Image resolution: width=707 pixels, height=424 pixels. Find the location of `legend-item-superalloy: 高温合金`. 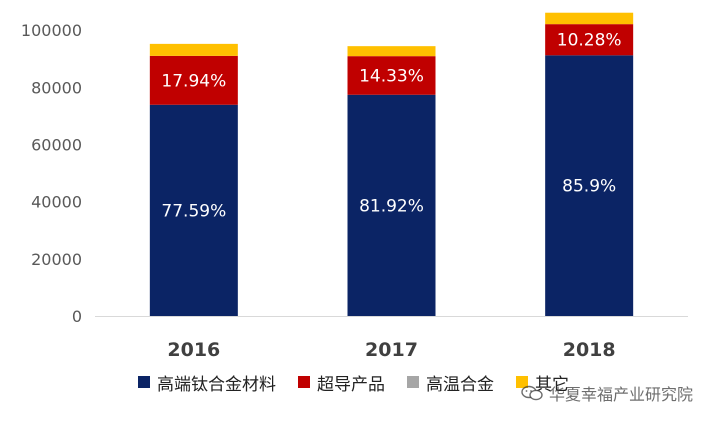

legend-item-superalloy: 高温合金 is located at coordinates (450, 382).